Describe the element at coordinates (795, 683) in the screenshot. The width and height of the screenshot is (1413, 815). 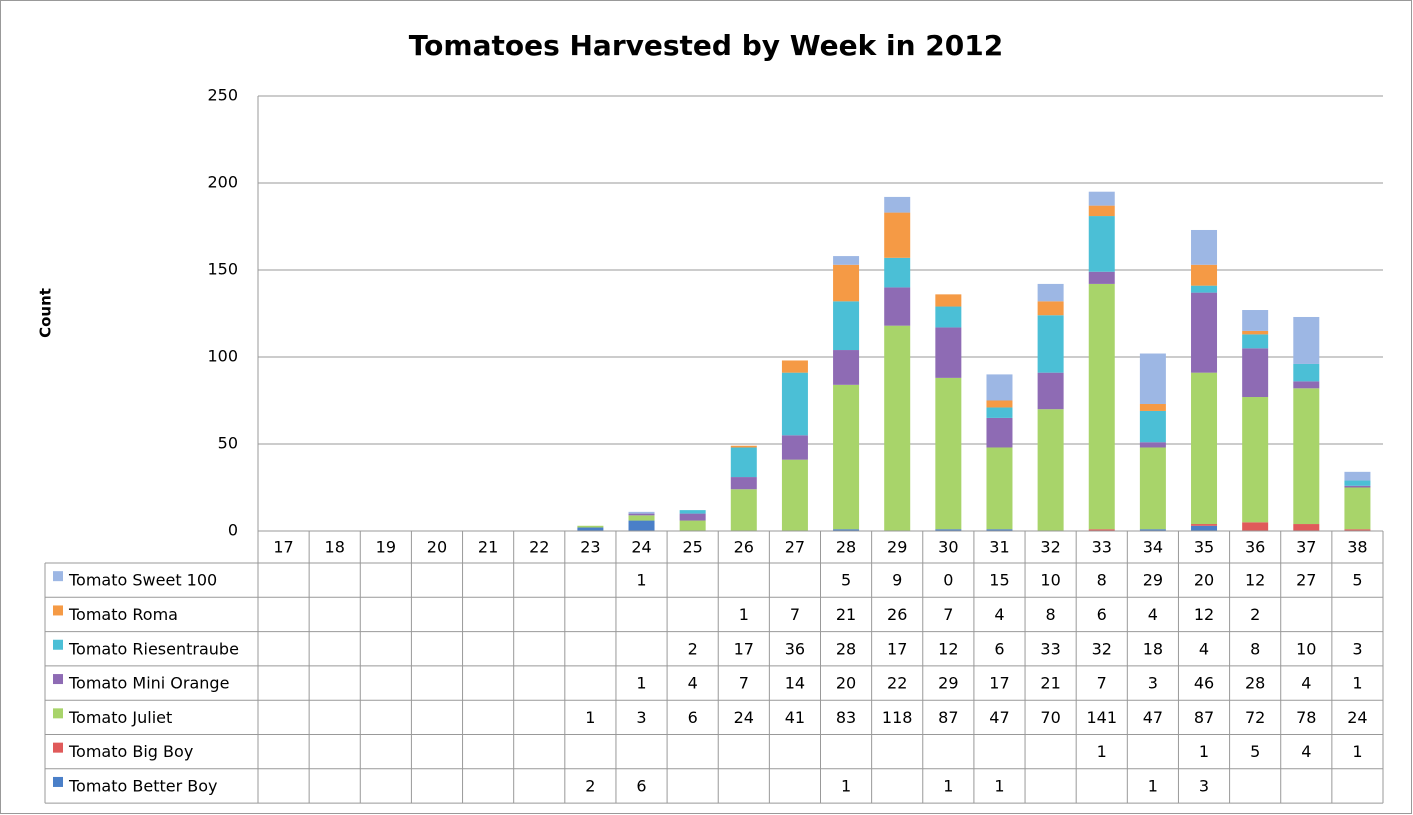
I see `table-value: 14` at that location.